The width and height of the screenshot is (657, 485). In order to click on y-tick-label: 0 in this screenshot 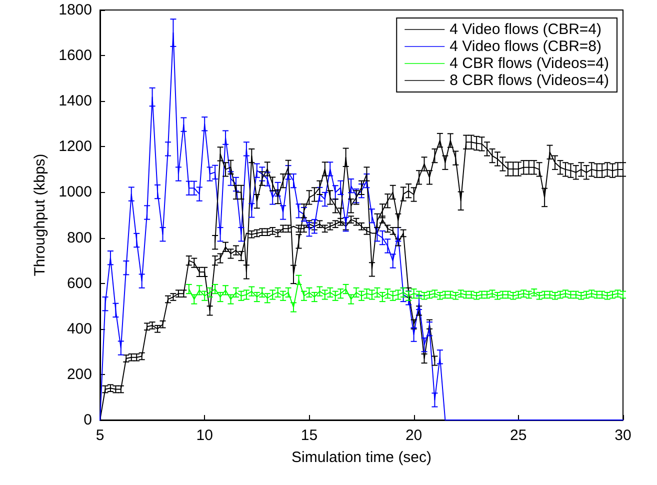, I will do `click(88, 420)`.